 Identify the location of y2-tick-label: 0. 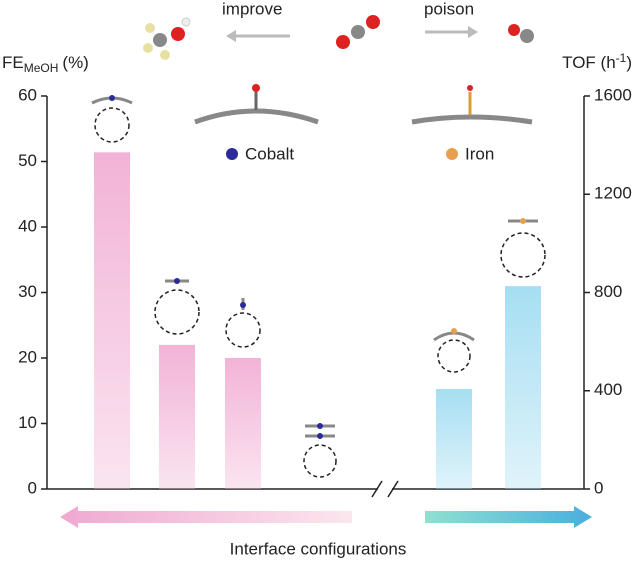
(598, 487).